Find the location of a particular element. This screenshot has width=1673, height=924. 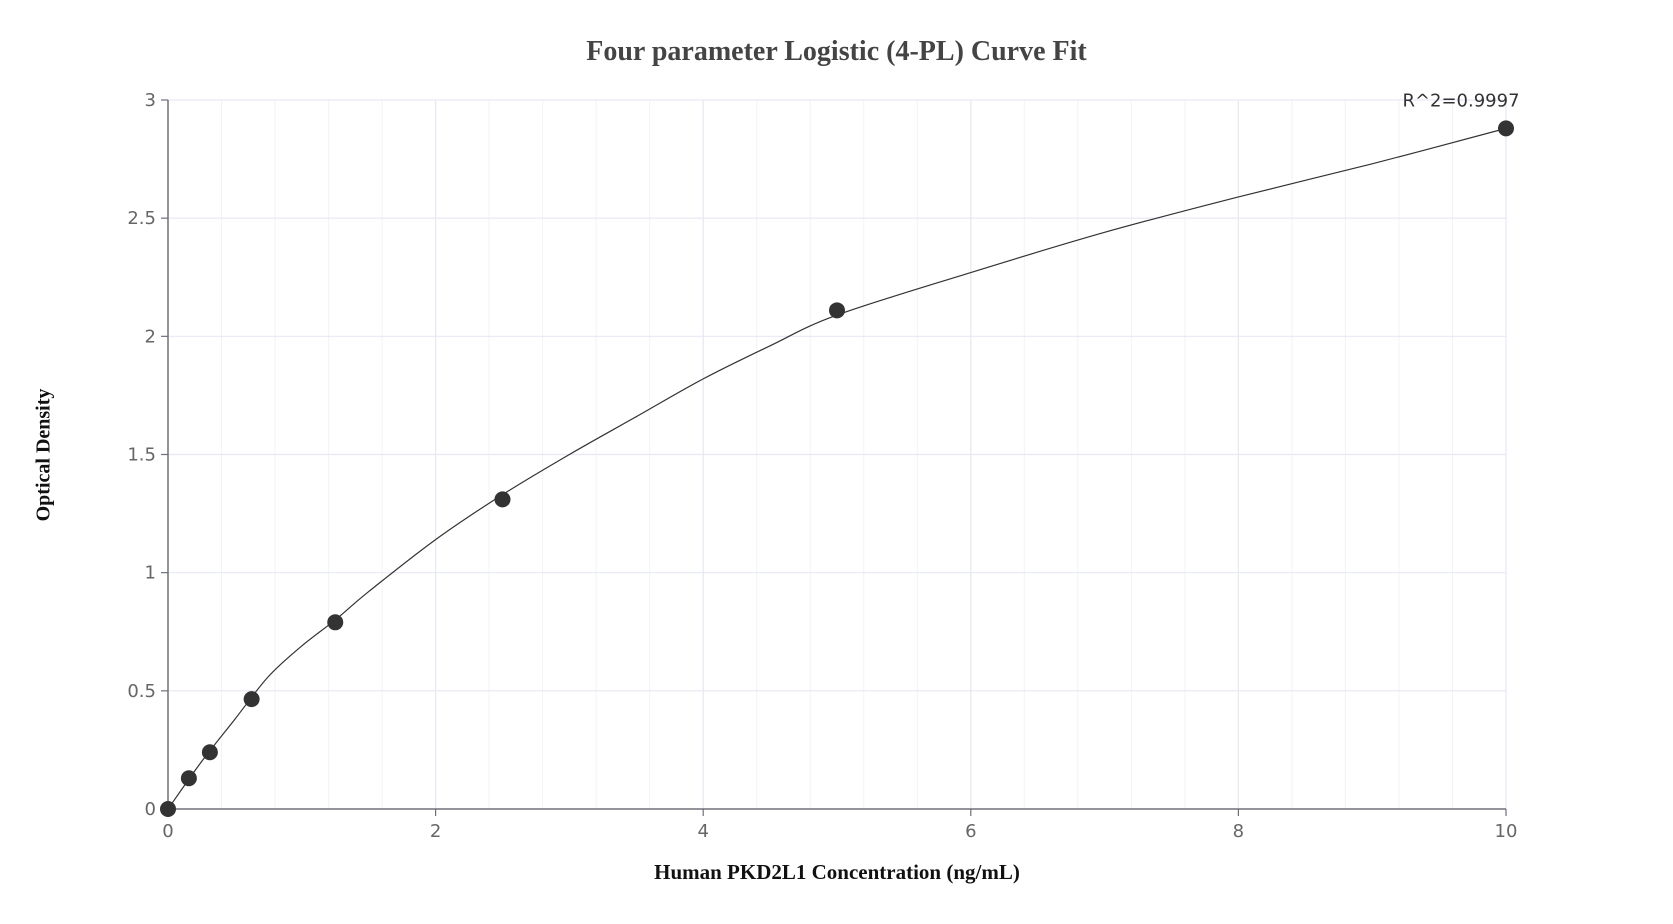

y-tick-label: 0 is located at coordinates (150, 809).